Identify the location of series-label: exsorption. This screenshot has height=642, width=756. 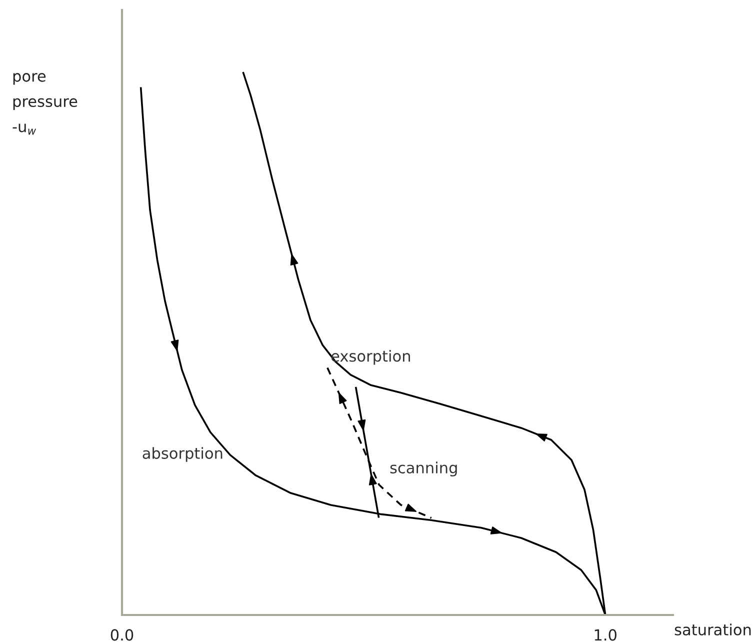
(370, 357).